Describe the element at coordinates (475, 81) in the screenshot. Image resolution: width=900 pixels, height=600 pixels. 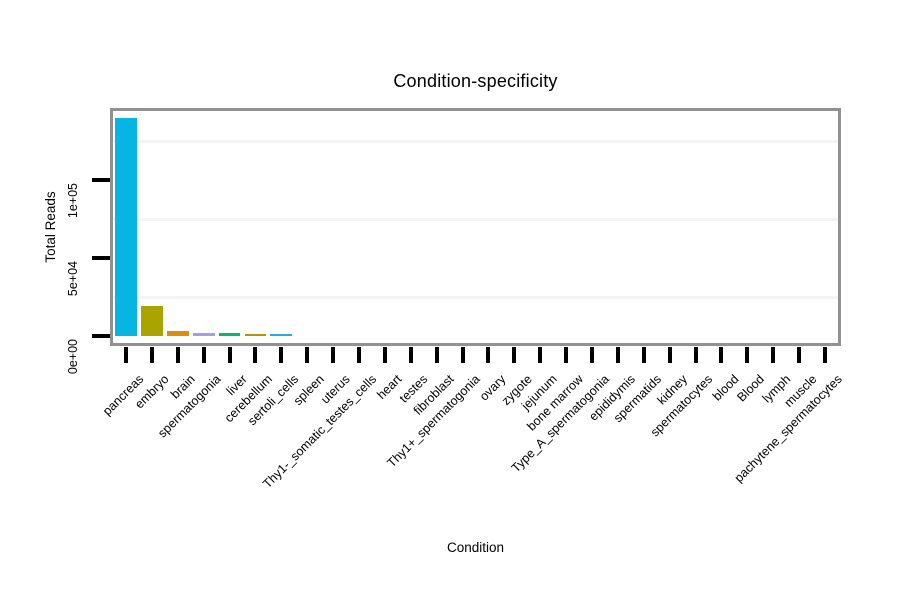
I see `chart-title: Condition-specificity` at that location.